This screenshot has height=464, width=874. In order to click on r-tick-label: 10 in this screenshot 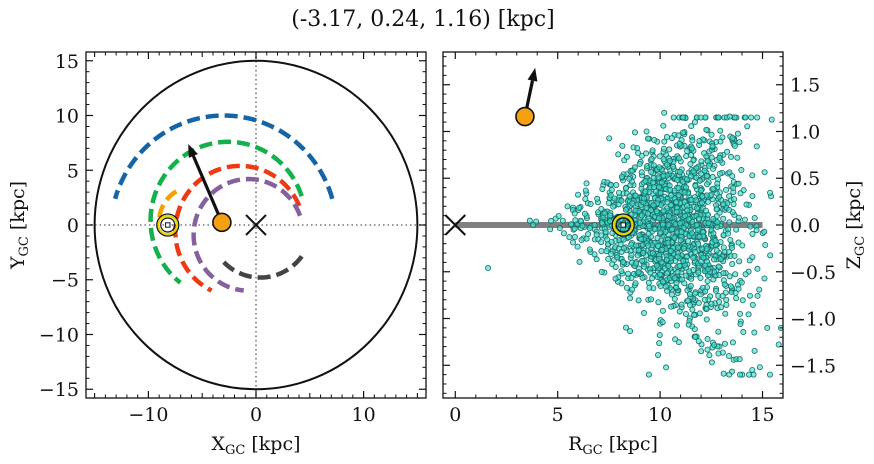, I will do `click(660, 415)`.